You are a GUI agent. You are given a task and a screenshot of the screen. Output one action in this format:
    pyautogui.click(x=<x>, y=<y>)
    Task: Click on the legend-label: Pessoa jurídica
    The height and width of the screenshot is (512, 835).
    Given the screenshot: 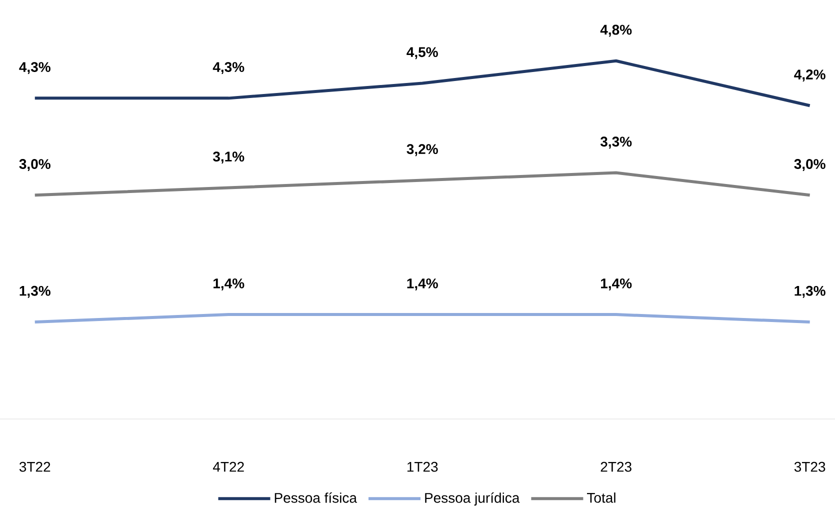 What is the action you would take?
    pyautogui.click(x=472, y=499)
    